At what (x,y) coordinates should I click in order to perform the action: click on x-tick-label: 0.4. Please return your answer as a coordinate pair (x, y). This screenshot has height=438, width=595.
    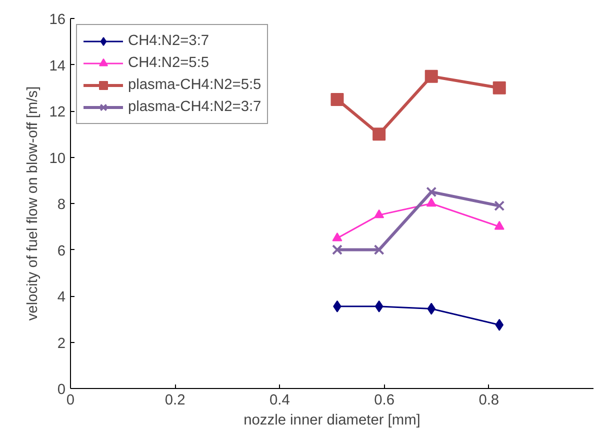
    Looking at the image, I should click on (280, 400).